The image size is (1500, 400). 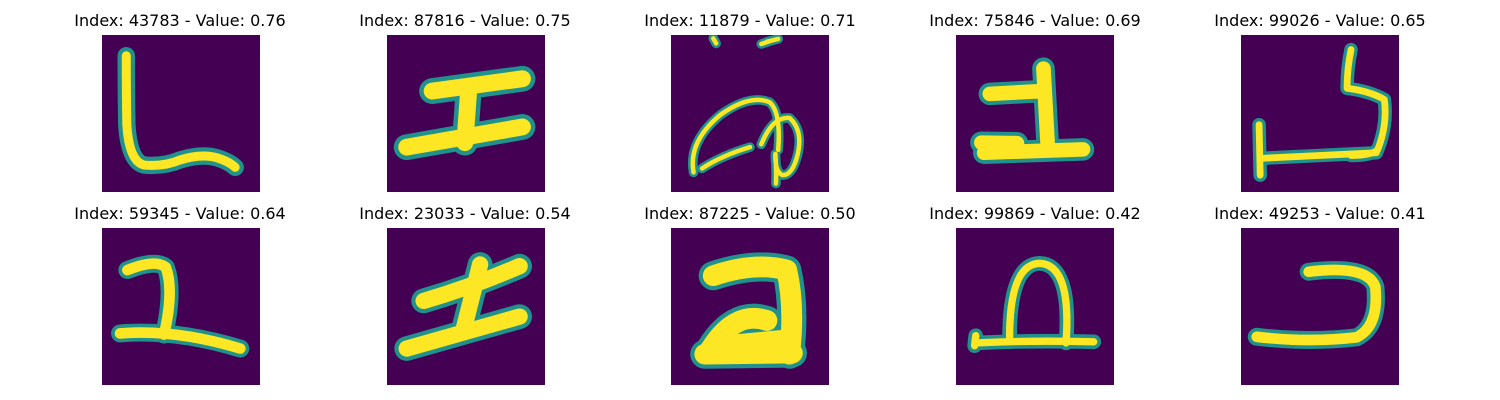 I want to click on panel-title: Index: 59345 - Value: 0.64, so click(x=180, y=213).